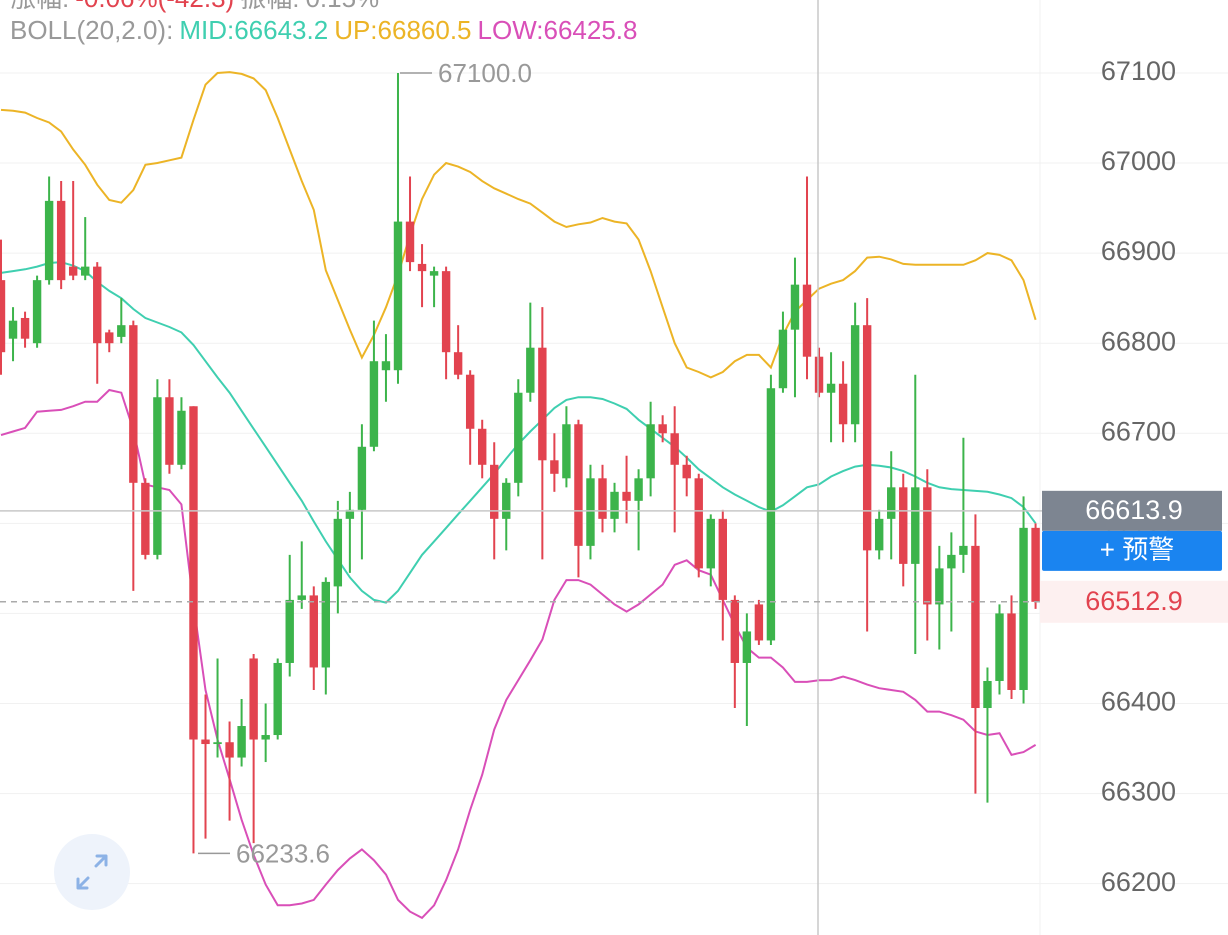  What do you see at coordinates (485, 73) in the screenshot?
I see `annotation-label: 67100.0` at bounding box center [485, 73].